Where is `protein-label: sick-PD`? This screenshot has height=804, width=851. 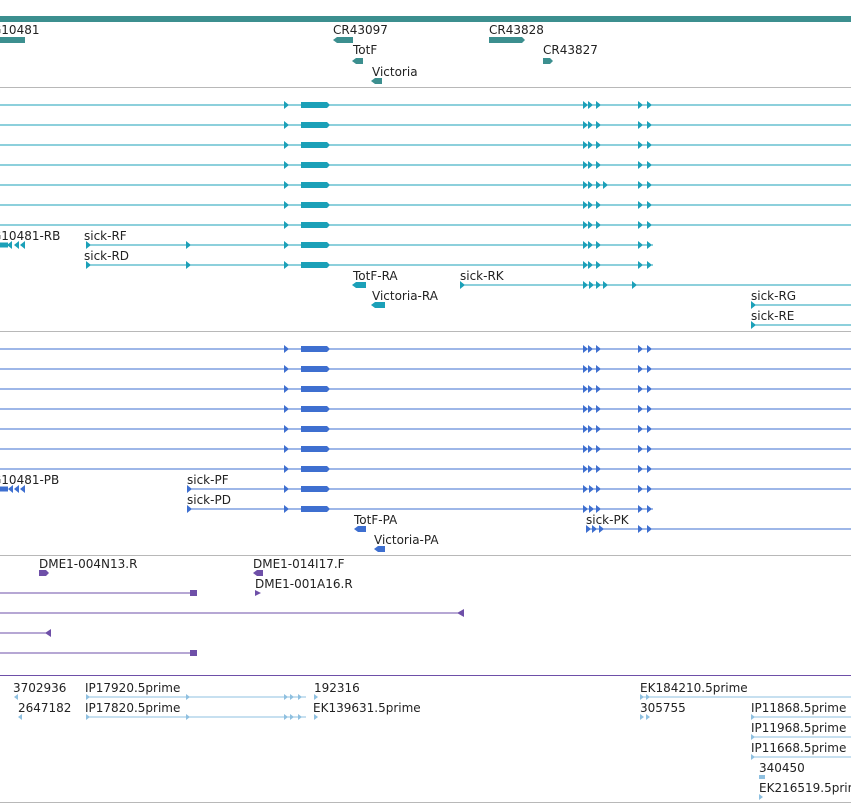
protein-label: sick-PD is located at coordinates (209, 500).